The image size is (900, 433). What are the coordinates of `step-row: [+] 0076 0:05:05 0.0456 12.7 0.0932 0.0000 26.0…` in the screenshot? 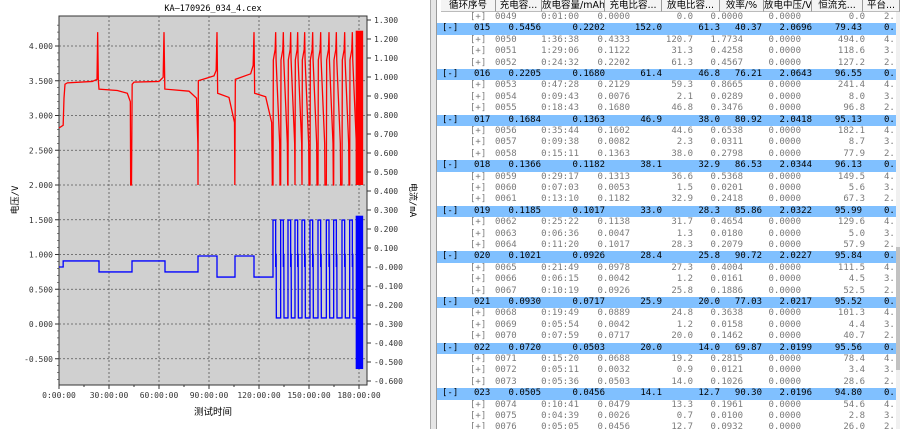 It's located at (668, 425).